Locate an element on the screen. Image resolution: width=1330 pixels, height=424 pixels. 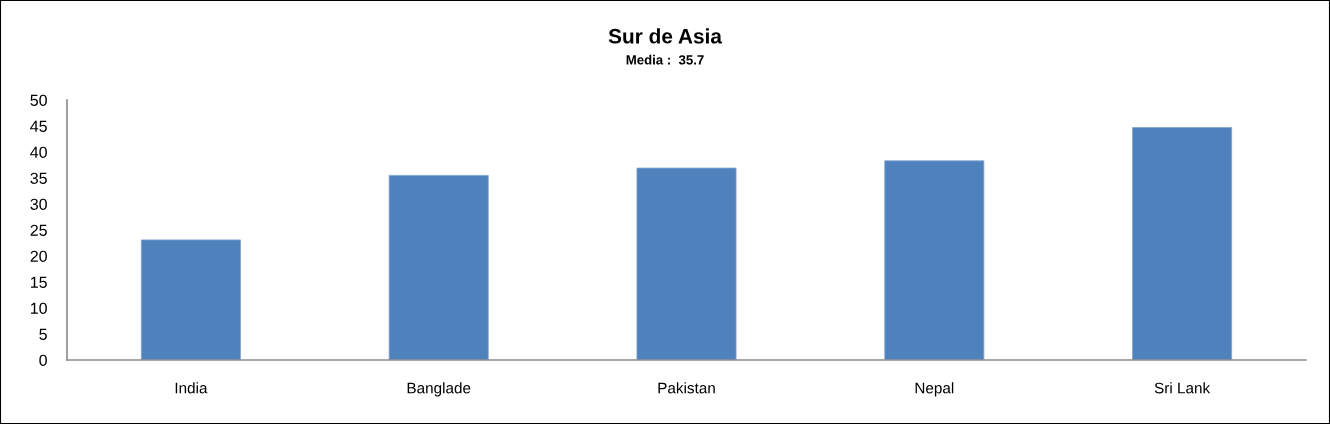
y-tick-label: 50 is located at coordinates (38, 100).